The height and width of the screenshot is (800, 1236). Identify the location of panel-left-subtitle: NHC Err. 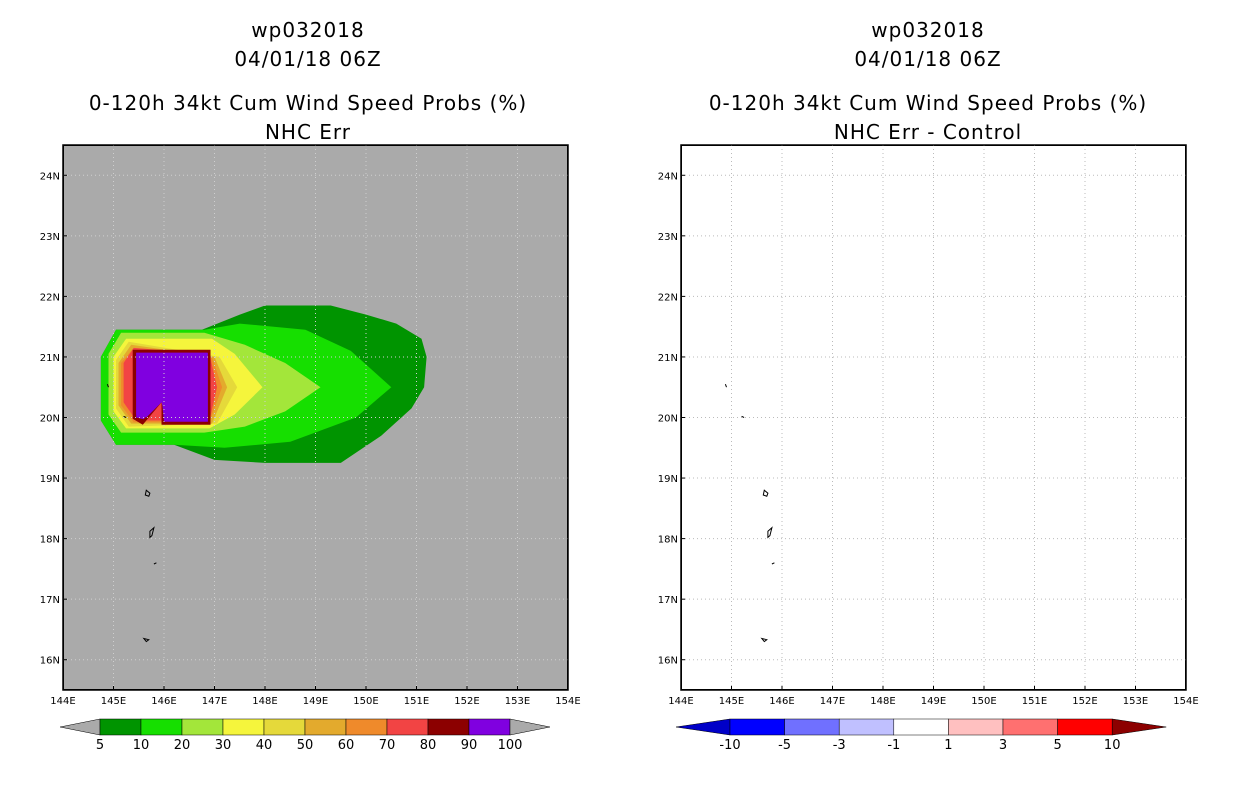
(308, 132).